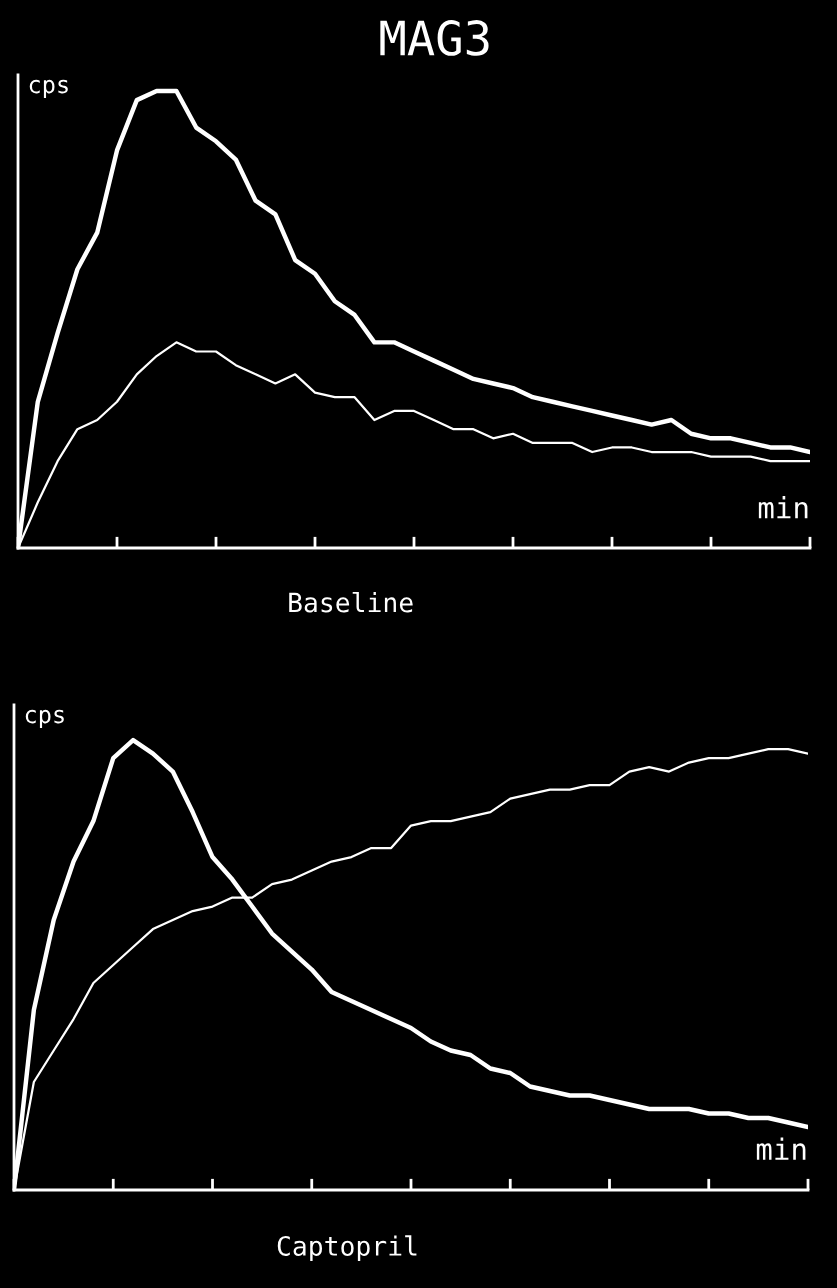  I want to click on text: Captopril, so click(347, 1248).